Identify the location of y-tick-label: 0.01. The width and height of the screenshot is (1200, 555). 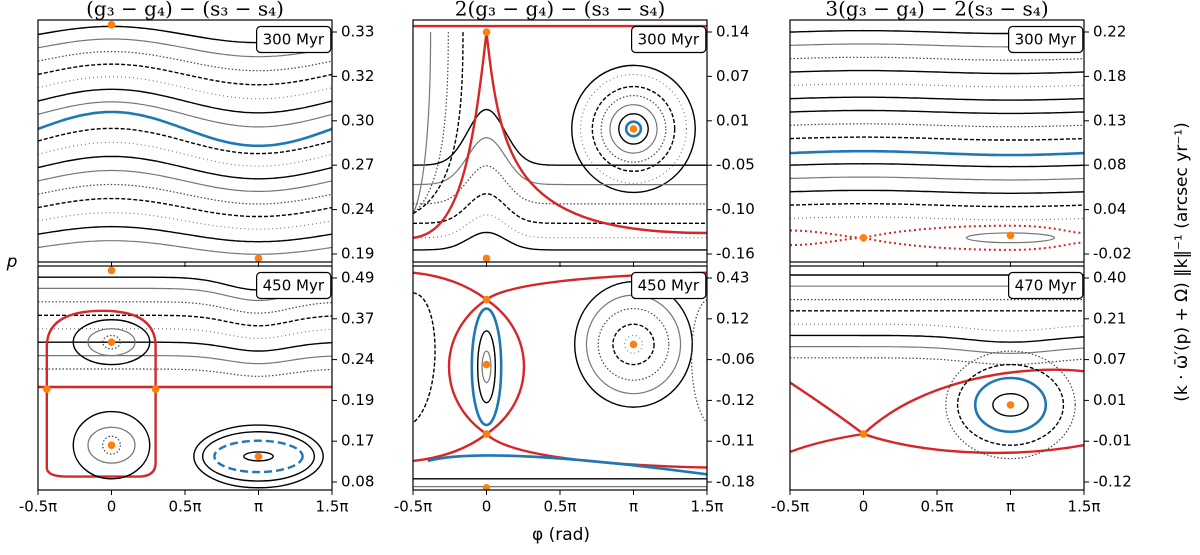
(1109, 400).